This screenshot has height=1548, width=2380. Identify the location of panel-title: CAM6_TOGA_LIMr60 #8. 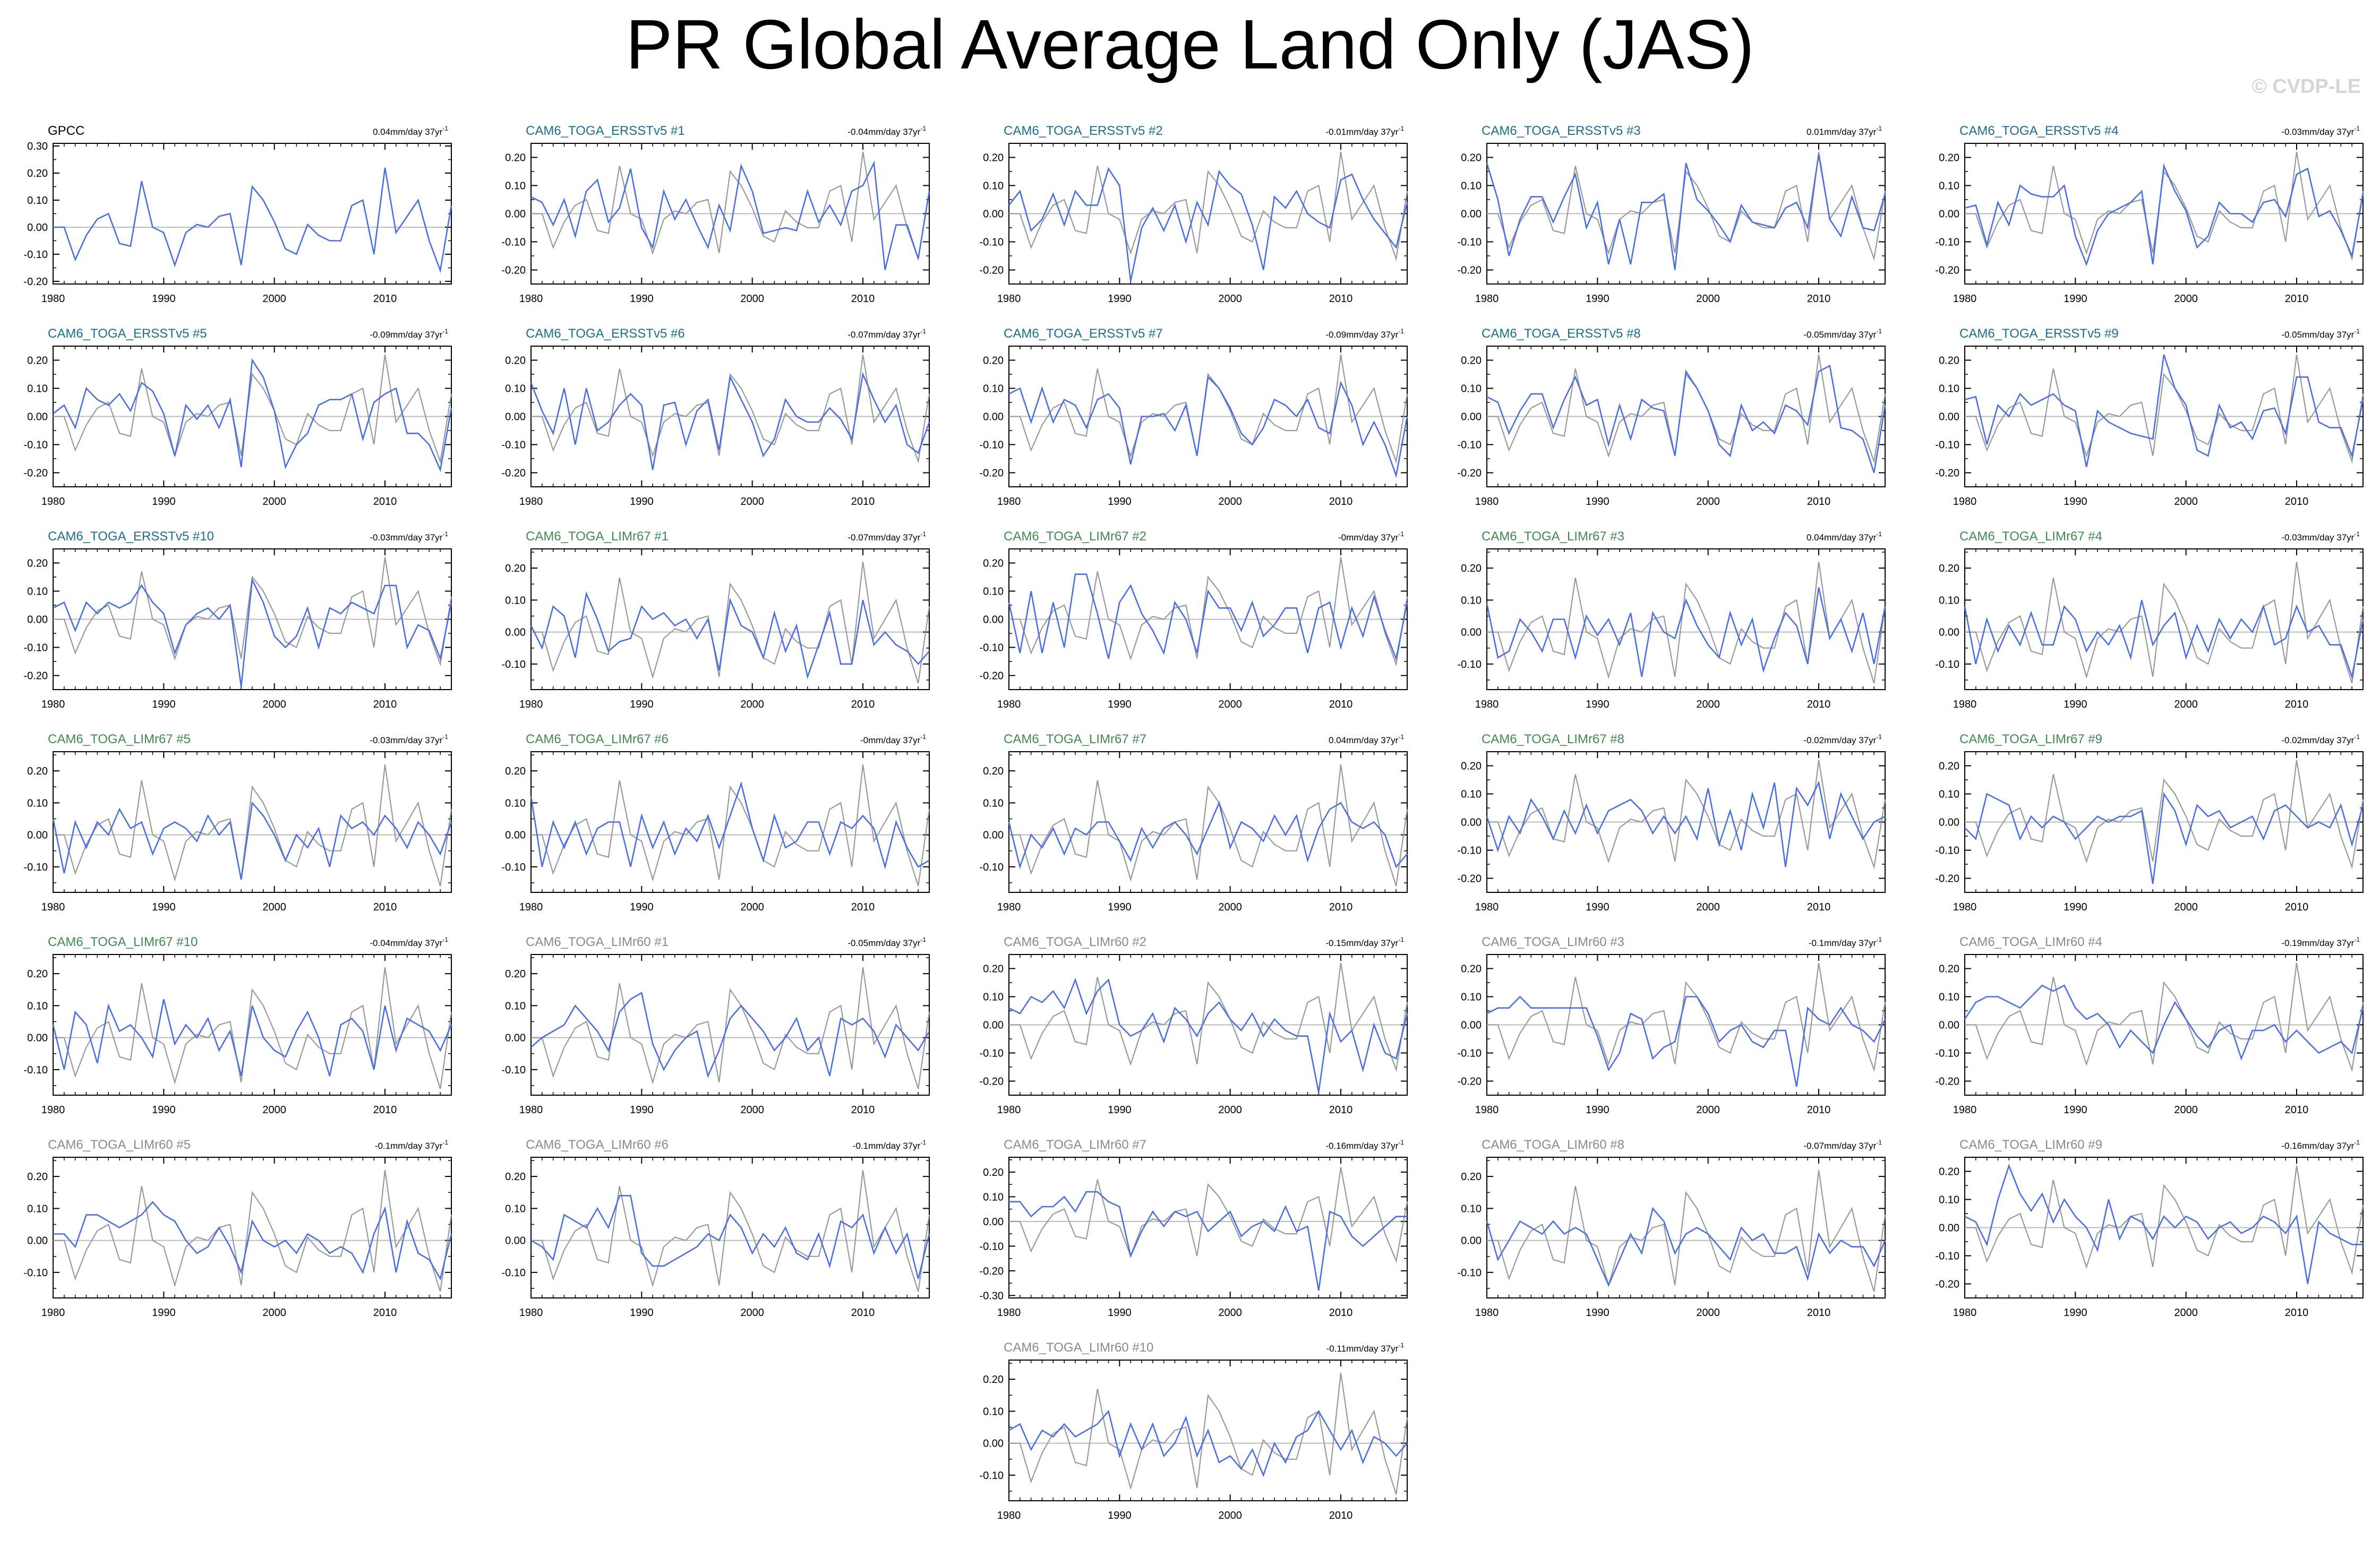
(1553, 1145).